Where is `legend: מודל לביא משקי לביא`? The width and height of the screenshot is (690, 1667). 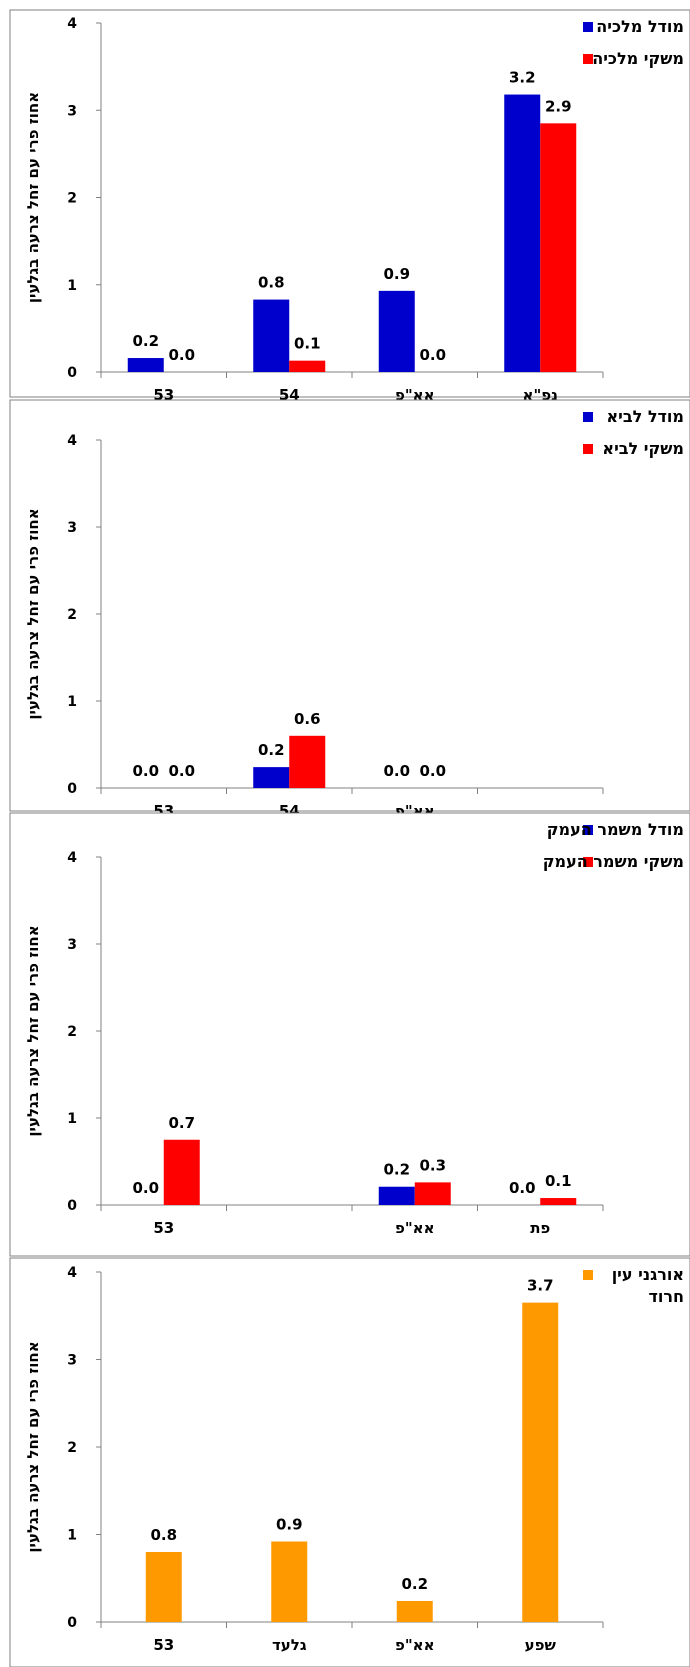 legend: מודל לביא משקי לביא is located at coordinates (633, 432).